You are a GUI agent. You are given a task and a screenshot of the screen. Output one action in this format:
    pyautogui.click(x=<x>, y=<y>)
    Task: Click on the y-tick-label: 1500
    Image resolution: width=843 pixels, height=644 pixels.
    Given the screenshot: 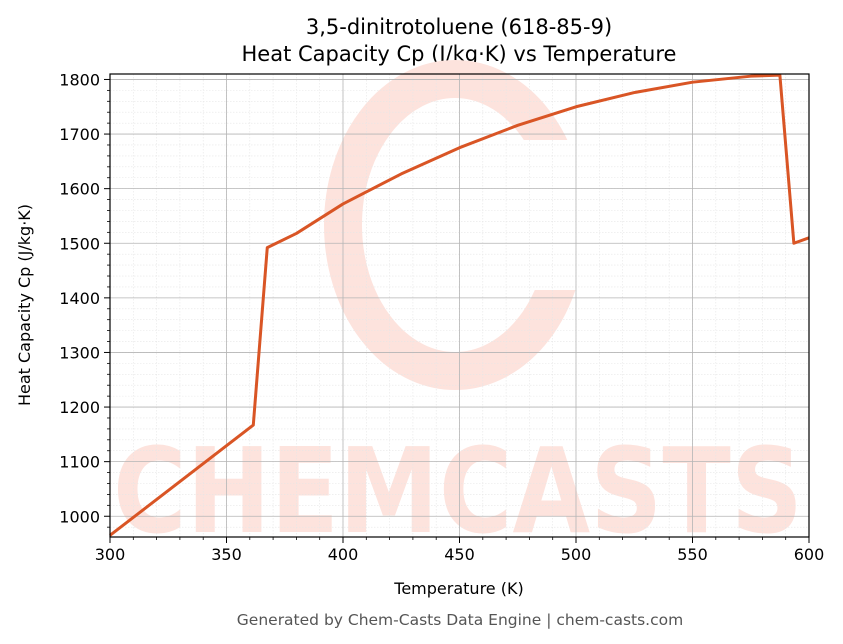 What is the action you would take?
    pyautogui.click(x=79, y=243)
    